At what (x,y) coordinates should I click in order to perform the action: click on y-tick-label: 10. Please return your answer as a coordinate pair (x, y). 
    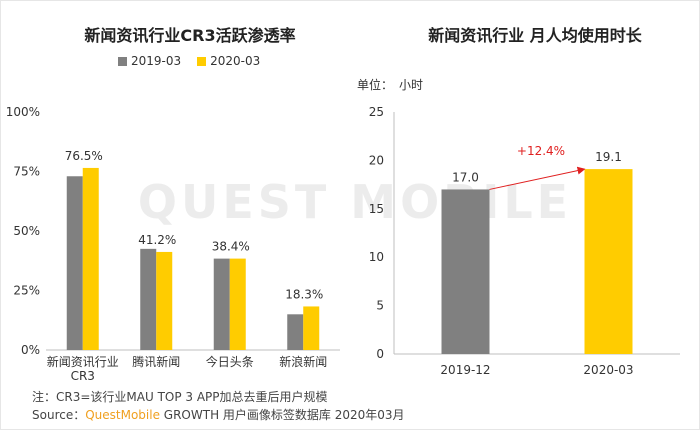
    Looking at the image, I should click on (376, 257).